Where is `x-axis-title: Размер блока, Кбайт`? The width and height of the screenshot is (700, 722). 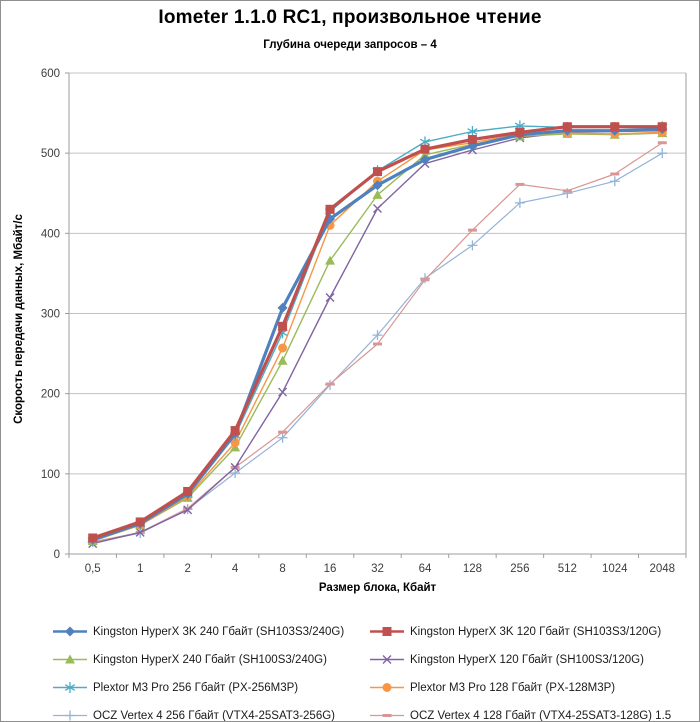
x-axis-title: Размер блока, Кбайт is located at coordinates (377, 588).